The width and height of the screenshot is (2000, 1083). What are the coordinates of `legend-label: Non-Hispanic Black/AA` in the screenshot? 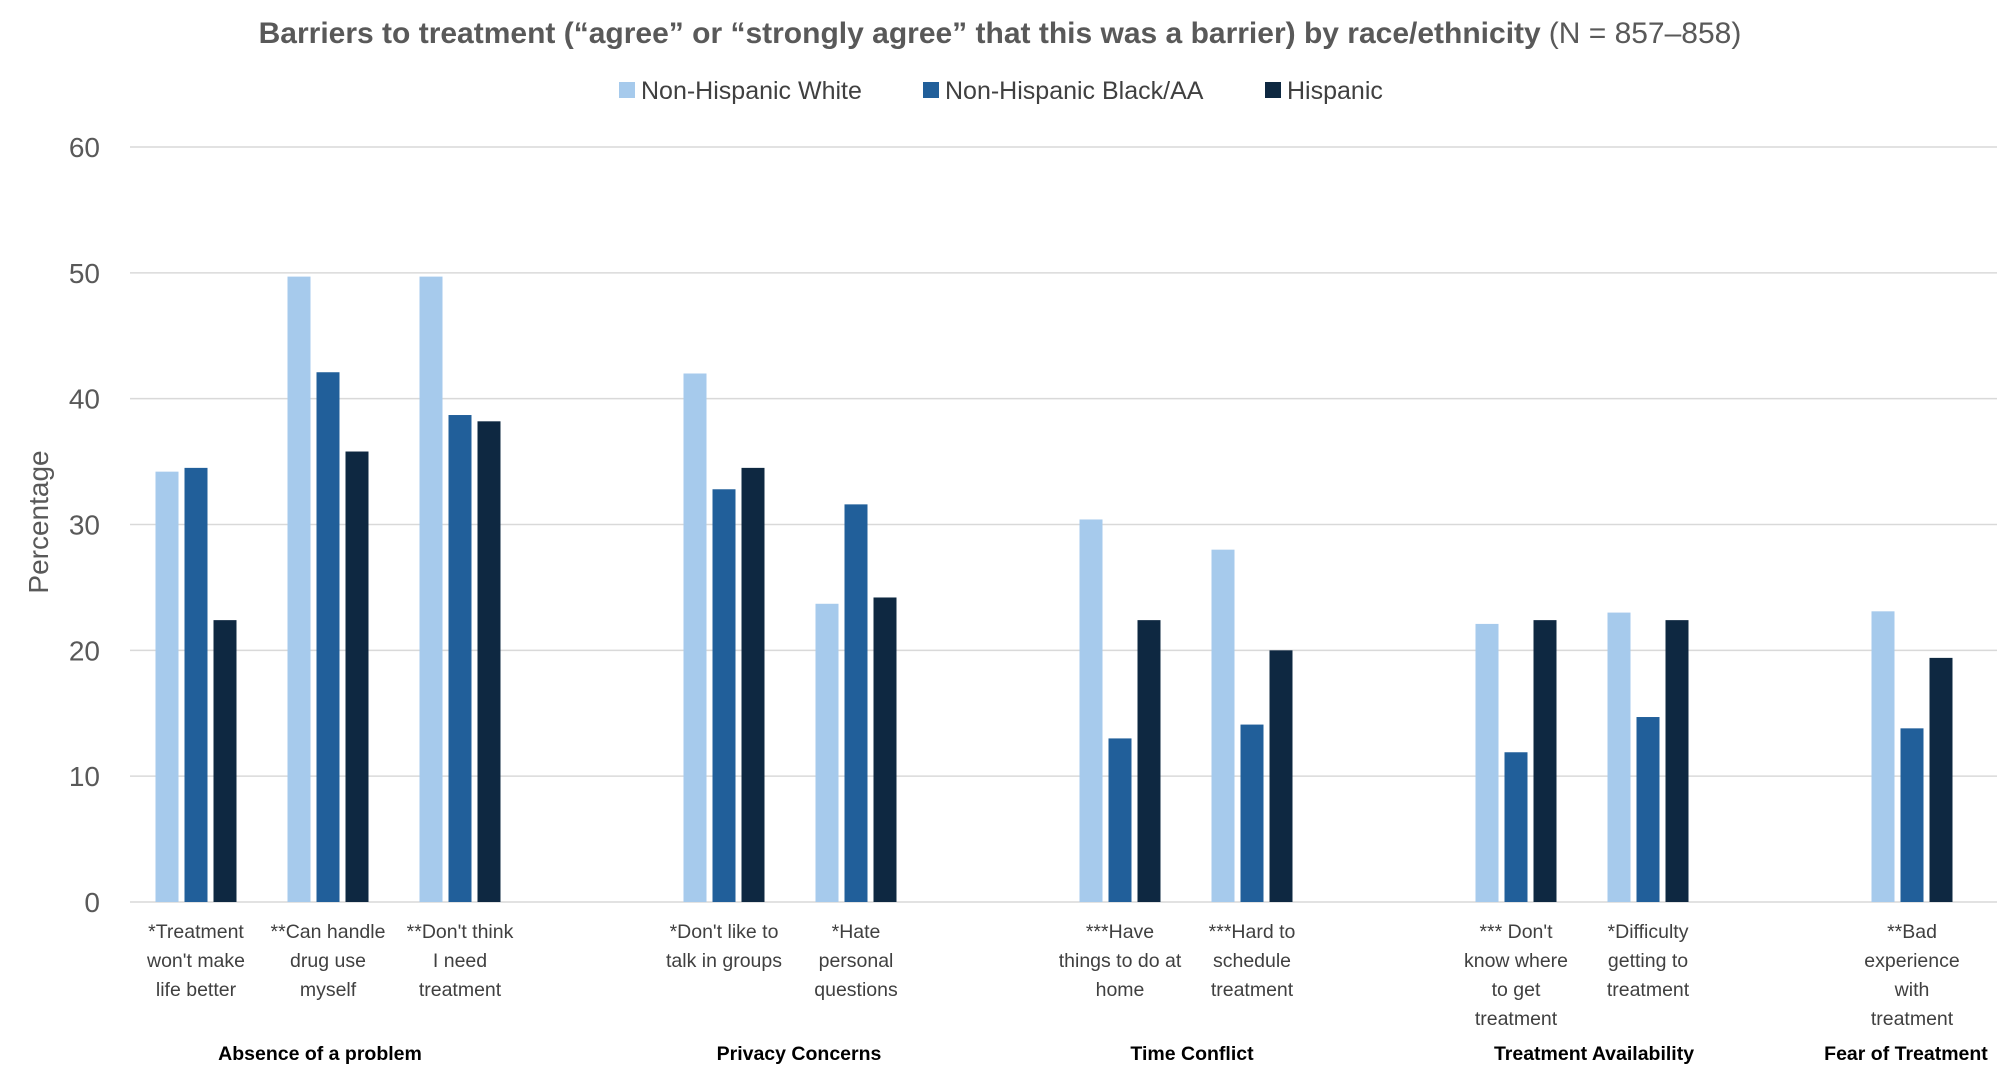 It's located at (1074, 91).